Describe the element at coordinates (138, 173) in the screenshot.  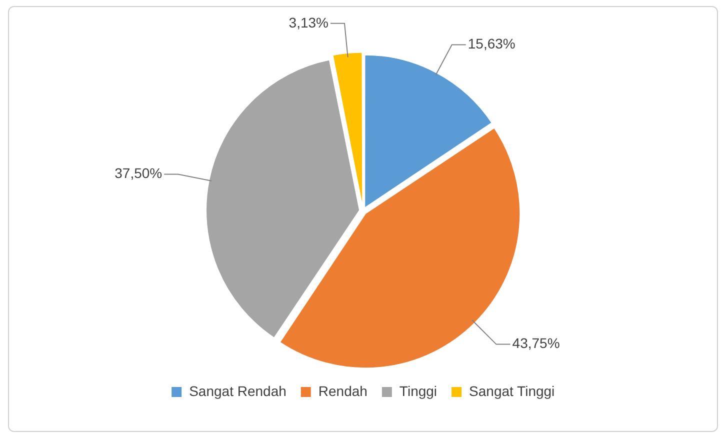
I see `data-label: 37,50%` at that location.